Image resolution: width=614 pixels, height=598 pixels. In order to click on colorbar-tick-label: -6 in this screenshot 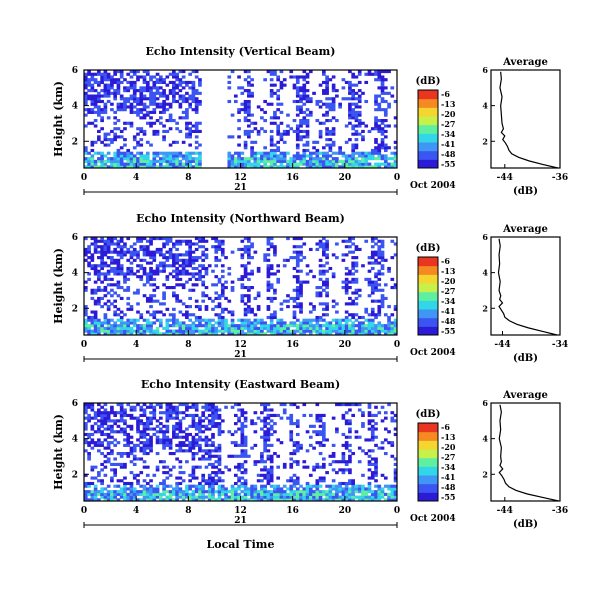, I will do `click(445, 94)`.